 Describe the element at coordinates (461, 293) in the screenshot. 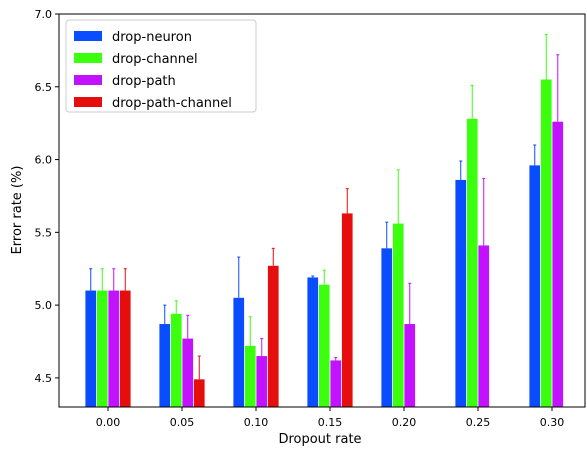

I see `bar-drop-neuron-0.25` at that location.